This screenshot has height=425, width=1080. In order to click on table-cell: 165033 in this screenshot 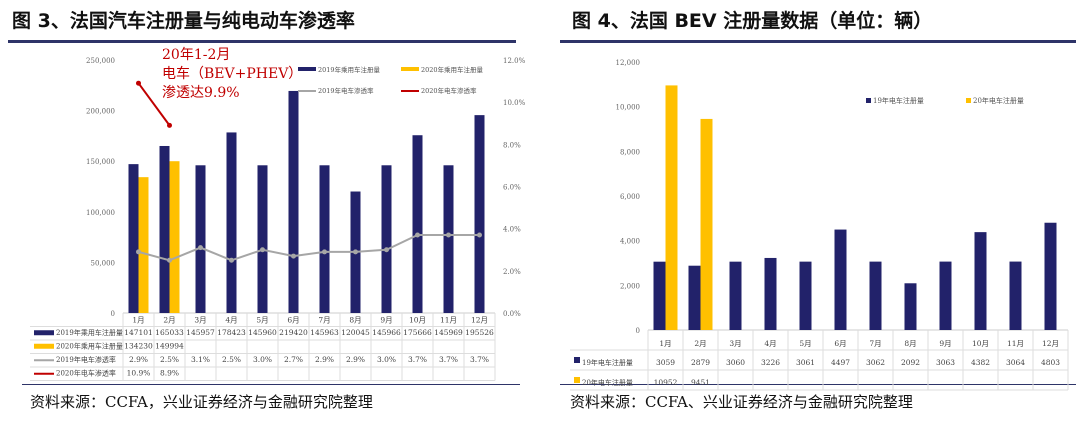, I will do `click(169, 332)`.